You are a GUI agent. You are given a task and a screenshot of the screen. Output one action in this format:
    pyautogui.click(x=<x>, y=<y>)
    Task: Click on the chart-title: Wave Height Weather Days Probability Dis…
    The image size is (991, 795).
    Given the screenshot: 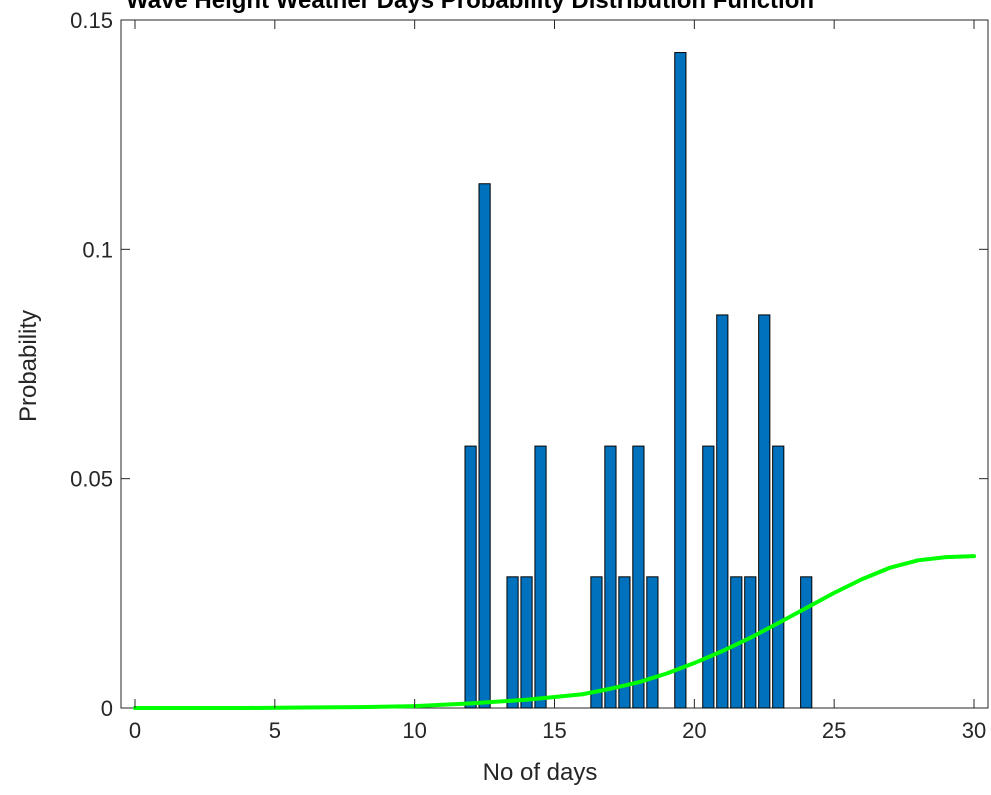 What is the action you would take?
    pyautogui.click(x=470, y=7)
    